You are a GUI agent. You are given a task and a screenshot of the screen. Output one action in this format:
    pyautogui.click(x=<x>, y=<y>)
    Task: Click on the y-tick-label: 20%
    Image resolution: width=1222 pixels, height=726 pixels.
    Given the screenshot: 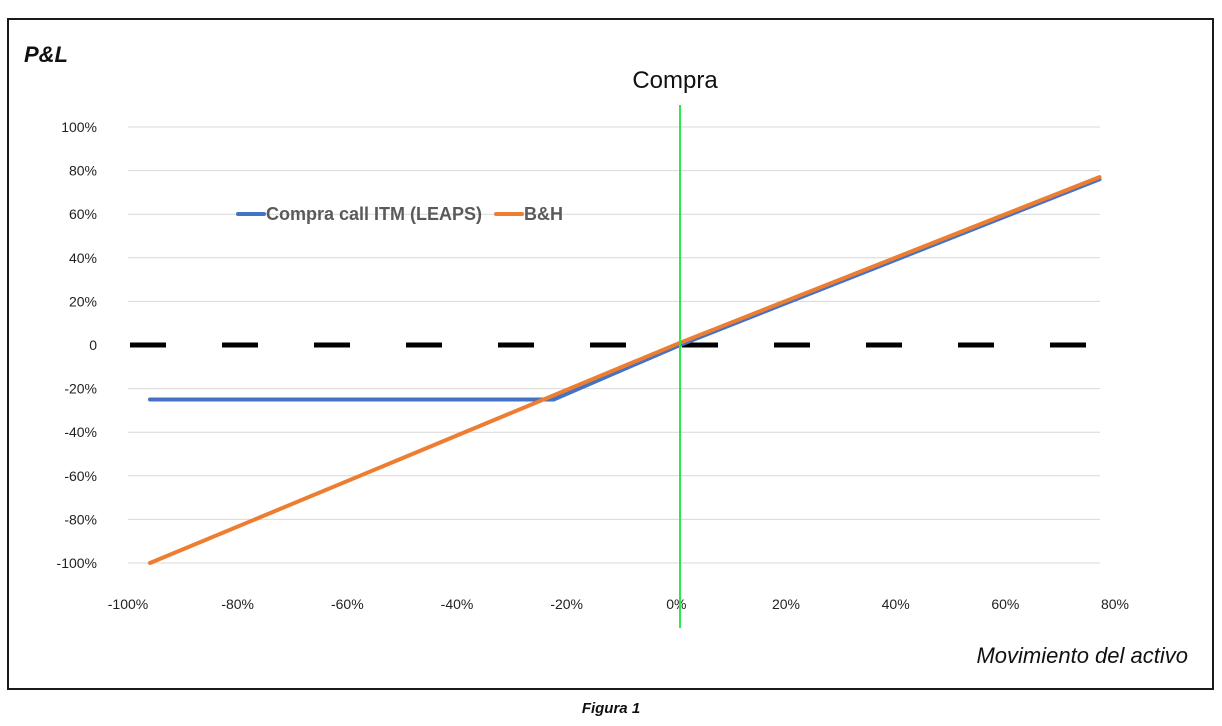 What is the action you would take?
    pyautogui.click(x=83, y=301)
    